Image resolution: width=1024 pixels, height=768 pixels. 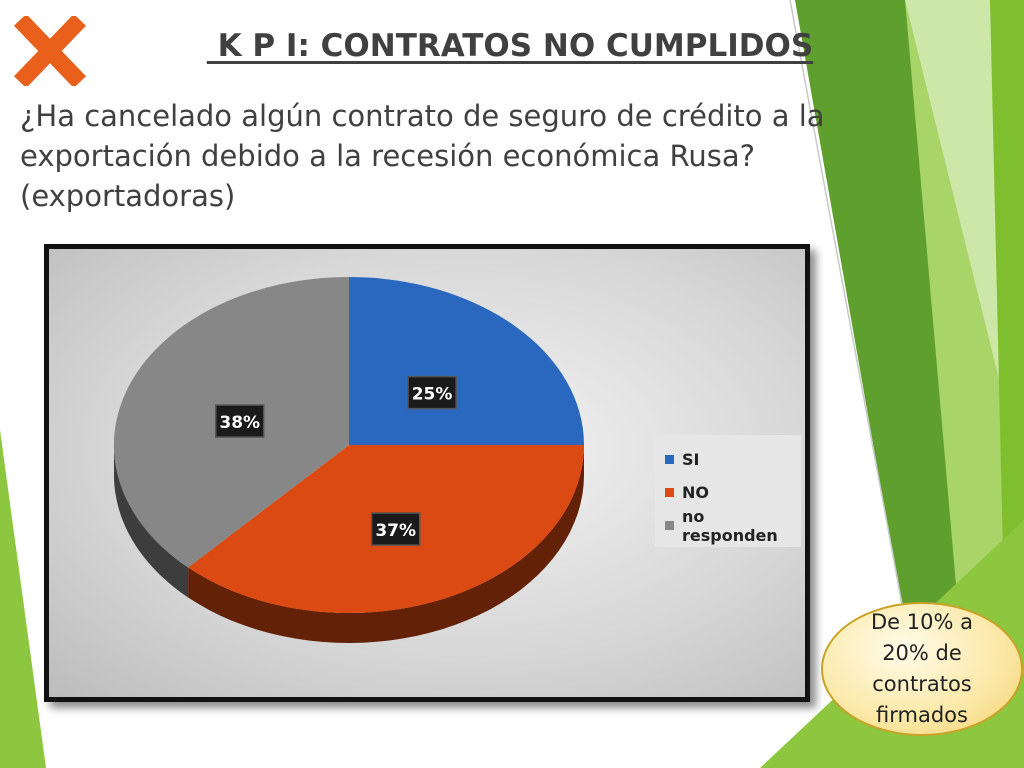 I want to click on stripe-line, so click(x=847, y=310).